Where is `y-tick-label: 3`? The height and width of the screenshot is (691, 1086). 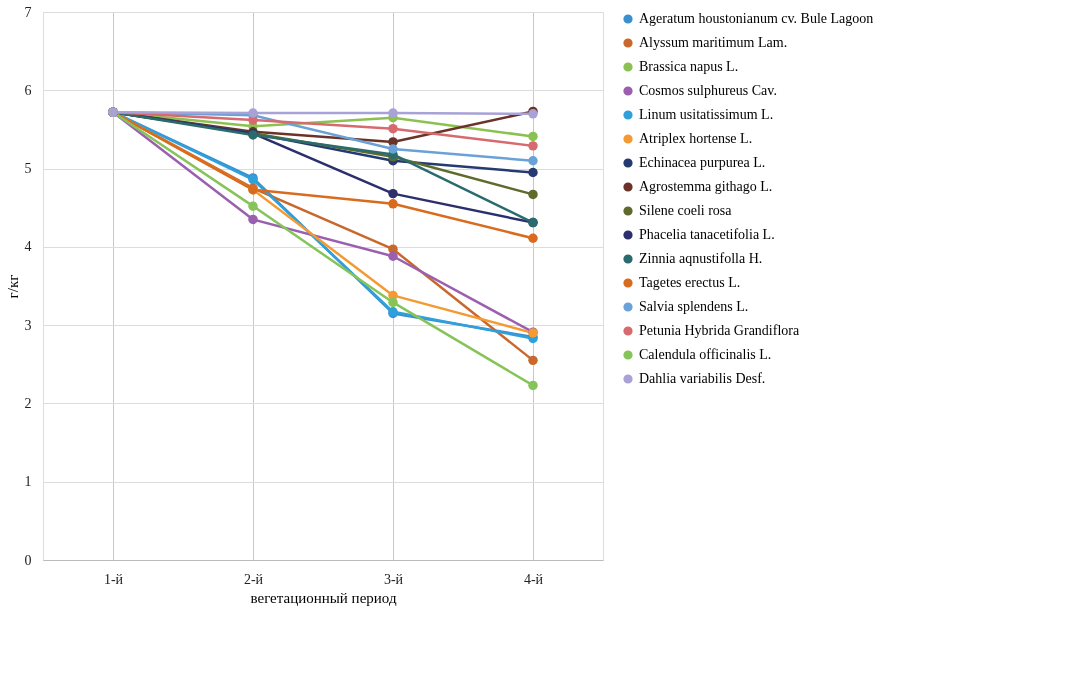 y-tick-label: 3 is located at coordinates (28, 325).